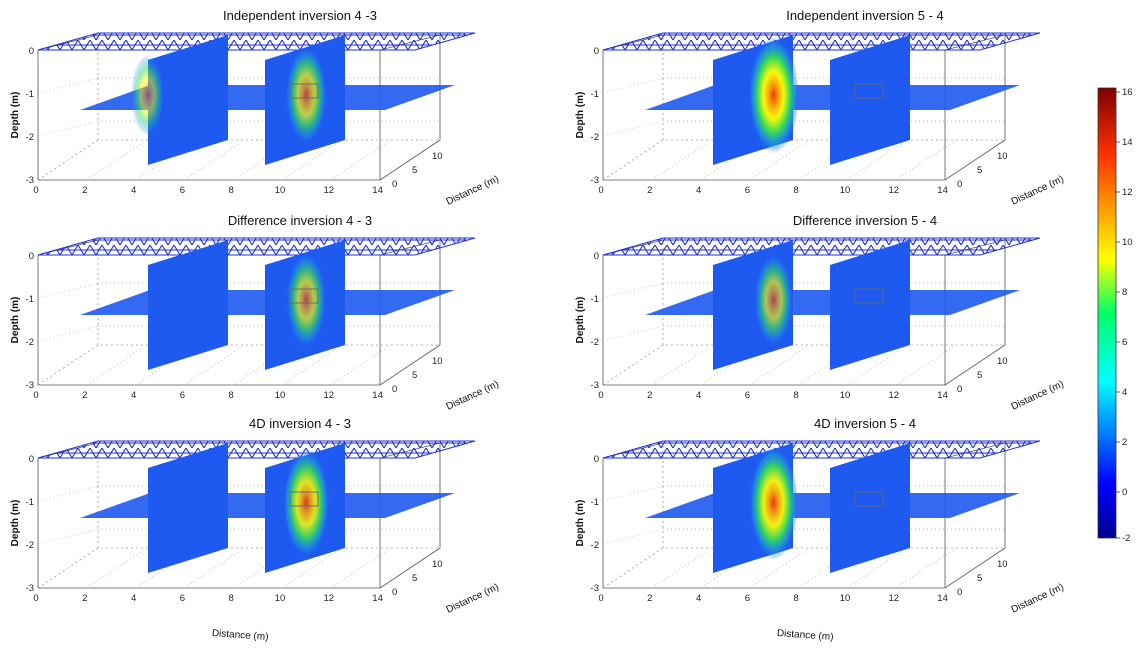 The width and height of the screenshot is (1136, 648). What do you see at coordinates (865, 15) in the screenshot?
I see `subplot-title: Independent inversion 5 - 4` at bounding box center [865, 15].